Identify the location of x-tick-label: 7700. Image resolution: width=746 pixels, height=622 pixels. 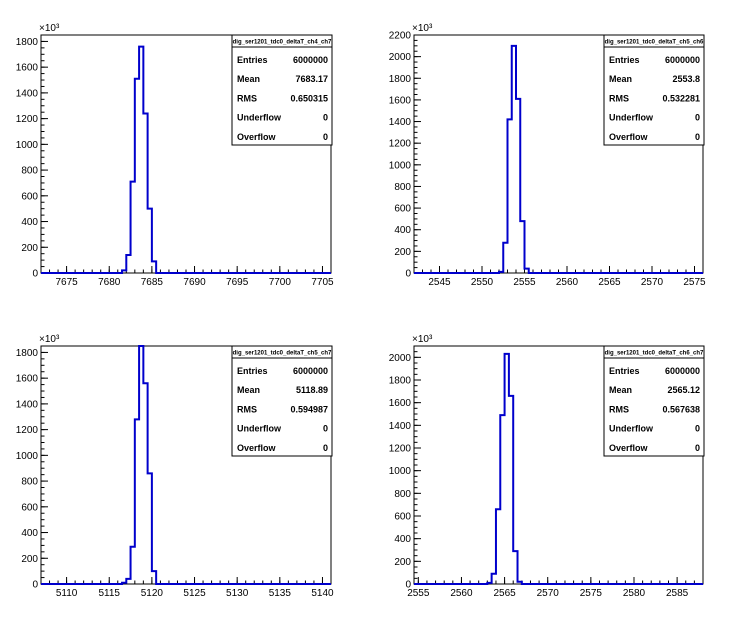
(280, 282).